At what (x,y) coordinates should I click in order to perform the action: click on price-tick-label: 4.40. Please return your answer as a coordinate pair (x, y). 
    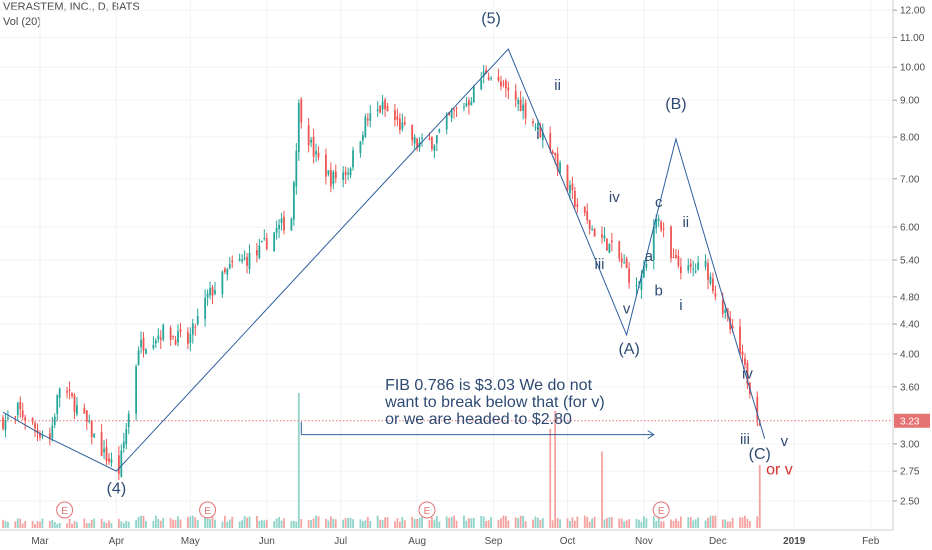
    Looking at the image, I should click on (910, 325).